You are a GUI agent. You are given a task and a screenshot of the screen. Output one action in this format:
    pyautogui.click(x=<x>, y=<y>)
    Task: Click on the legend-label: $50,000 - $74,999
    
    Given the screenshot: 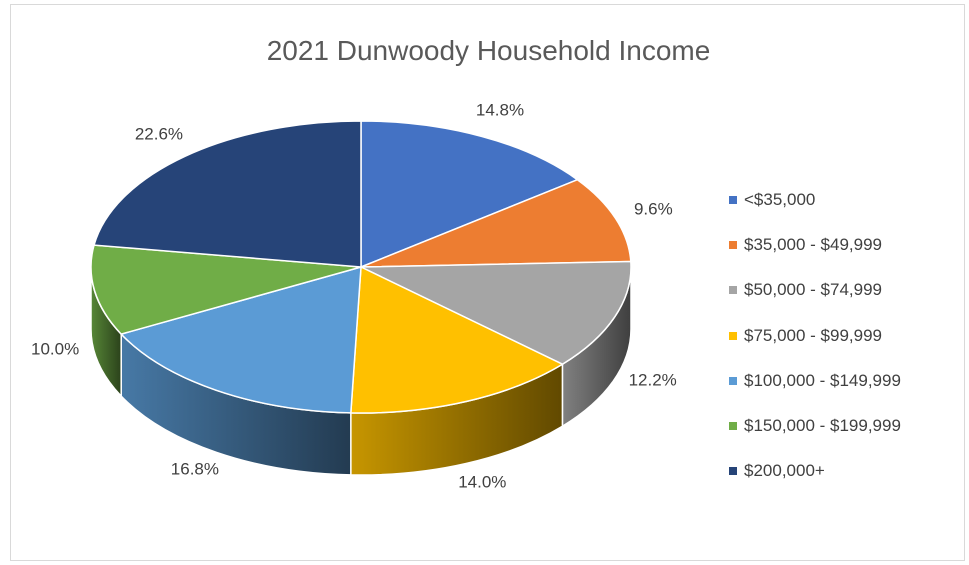 What is the action you would take?
    pyautogui.click(x=813, y=290)
    